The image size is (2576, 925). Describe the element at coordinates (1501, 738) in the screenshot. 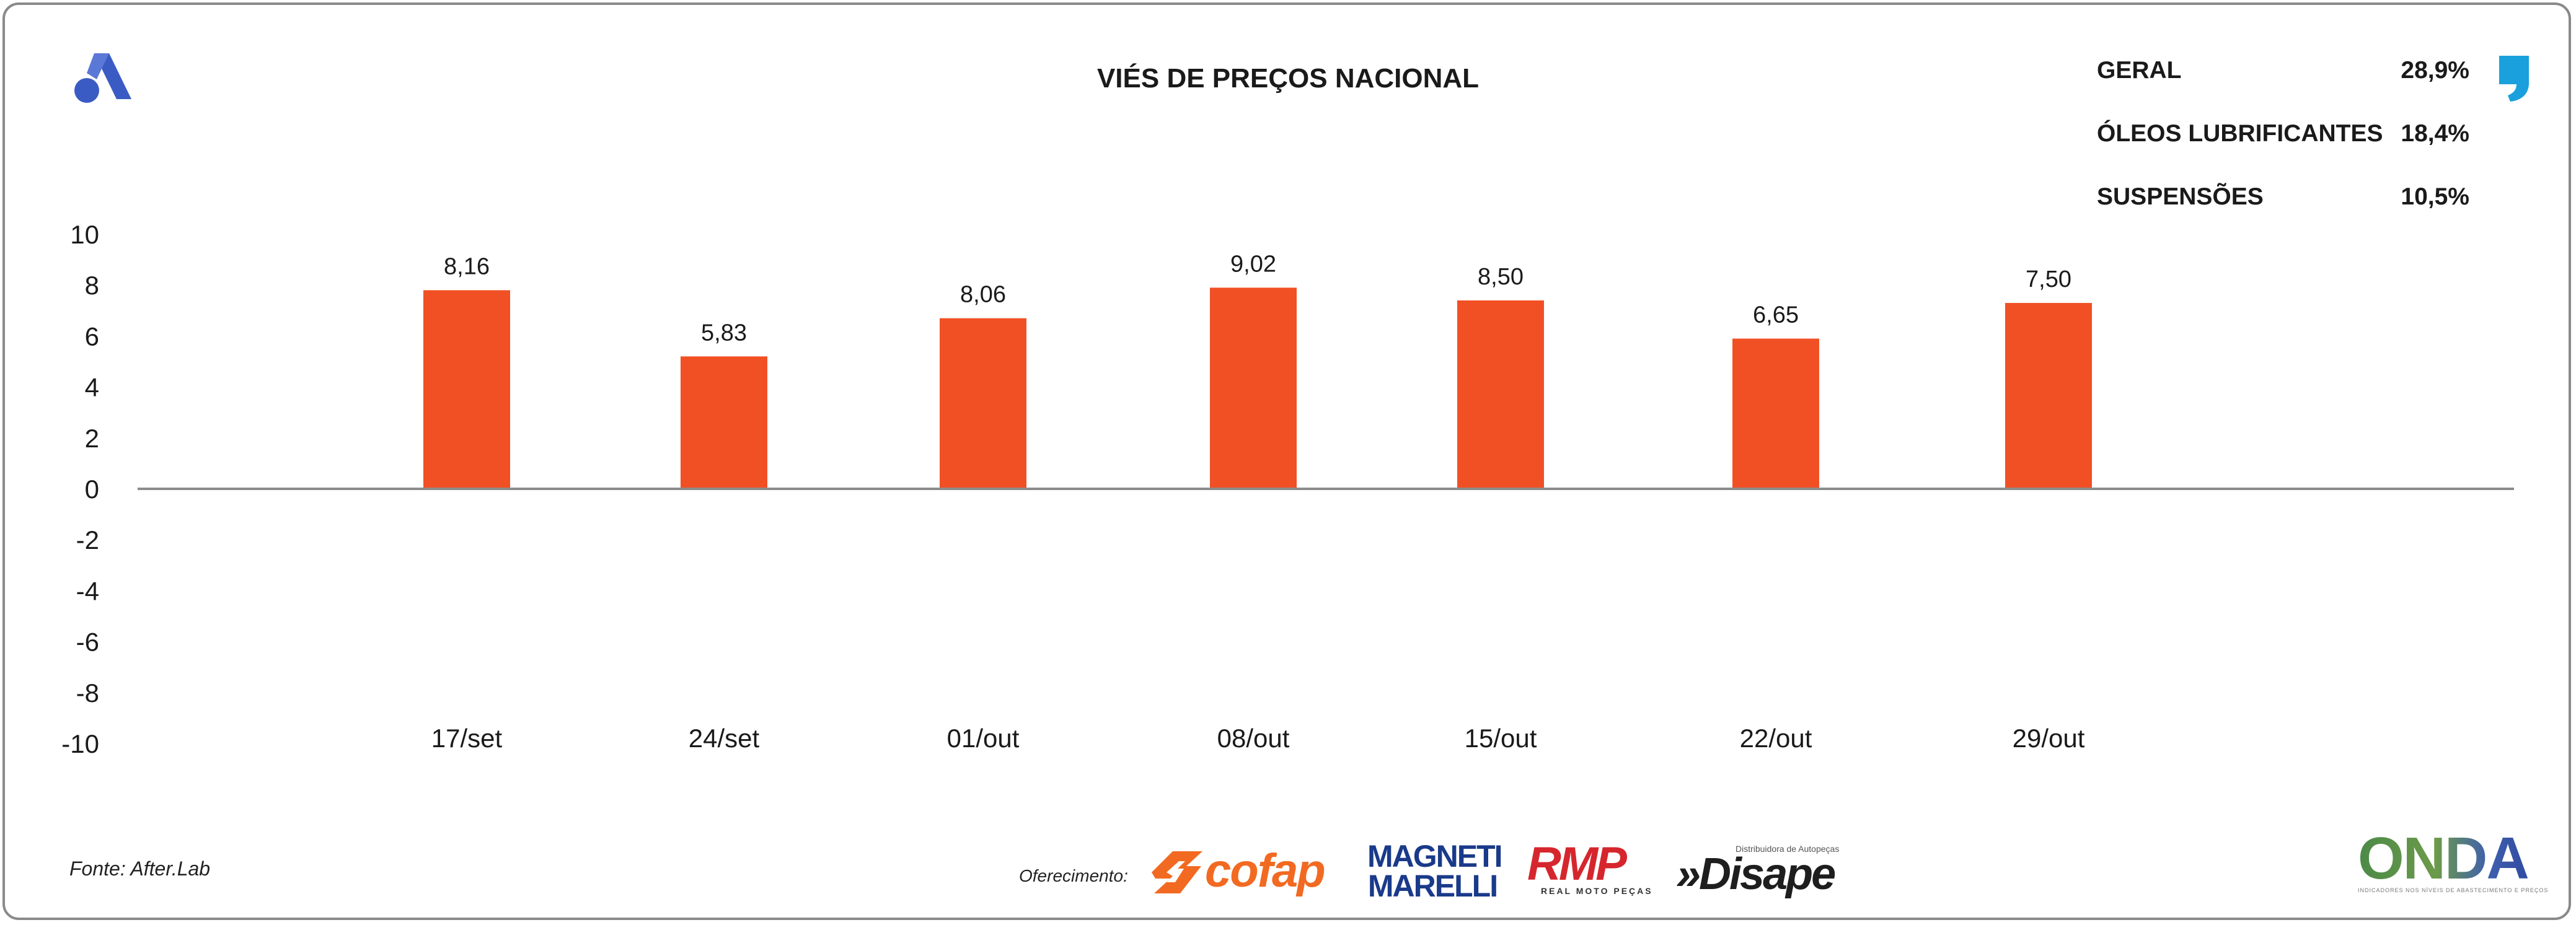

I see `x-category-label: 15/out` at that location.